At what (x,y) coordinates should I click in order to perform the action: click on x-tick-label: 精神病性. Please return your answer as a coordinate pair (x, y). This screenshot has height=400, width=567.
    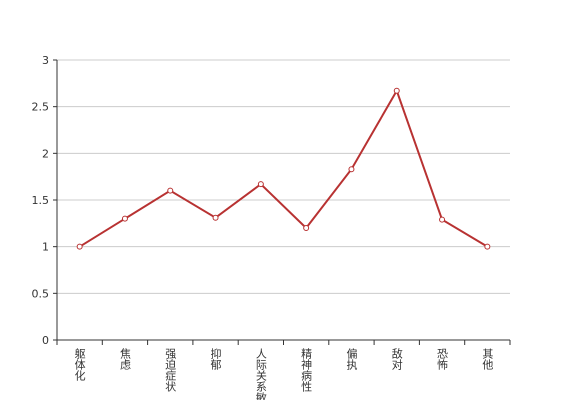
    Looking at the image, I should click on (306, 370).